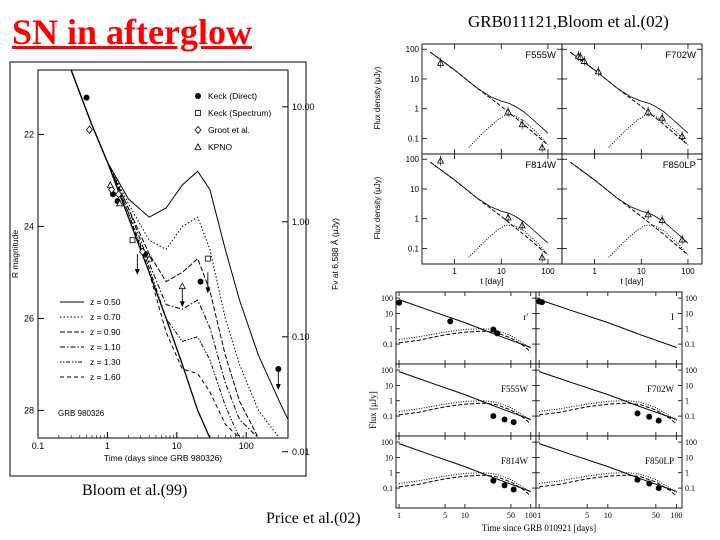 The width and height of the screenshot is (720, 540). What do you see at coordinates (313, 518) in the screenshot?
I see `caption-bottom: Price et al.(02)` at bounding box center [313, 518].